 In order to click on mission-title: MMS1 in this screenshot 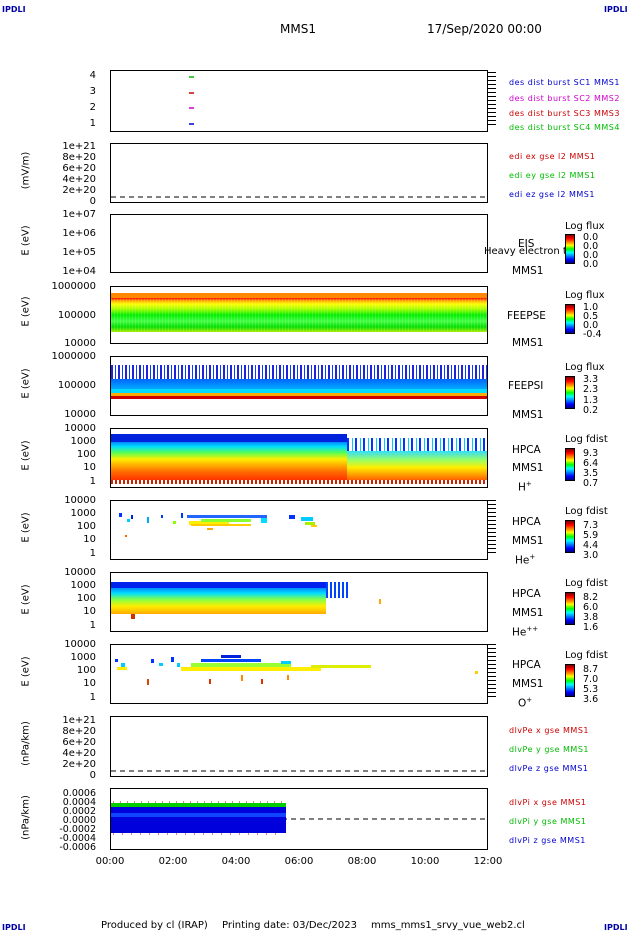, I will do `click(298, 29)`.